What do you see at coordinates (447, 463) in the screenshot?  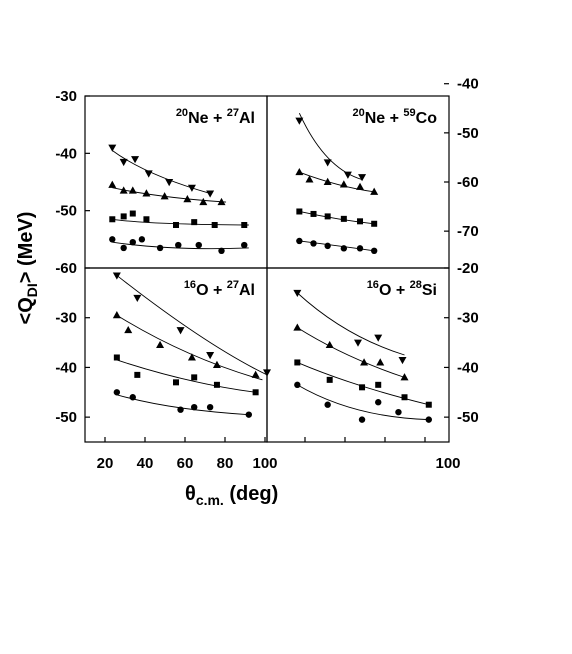 I see `x-tick-label: 100` at bounding box center [447, 463].